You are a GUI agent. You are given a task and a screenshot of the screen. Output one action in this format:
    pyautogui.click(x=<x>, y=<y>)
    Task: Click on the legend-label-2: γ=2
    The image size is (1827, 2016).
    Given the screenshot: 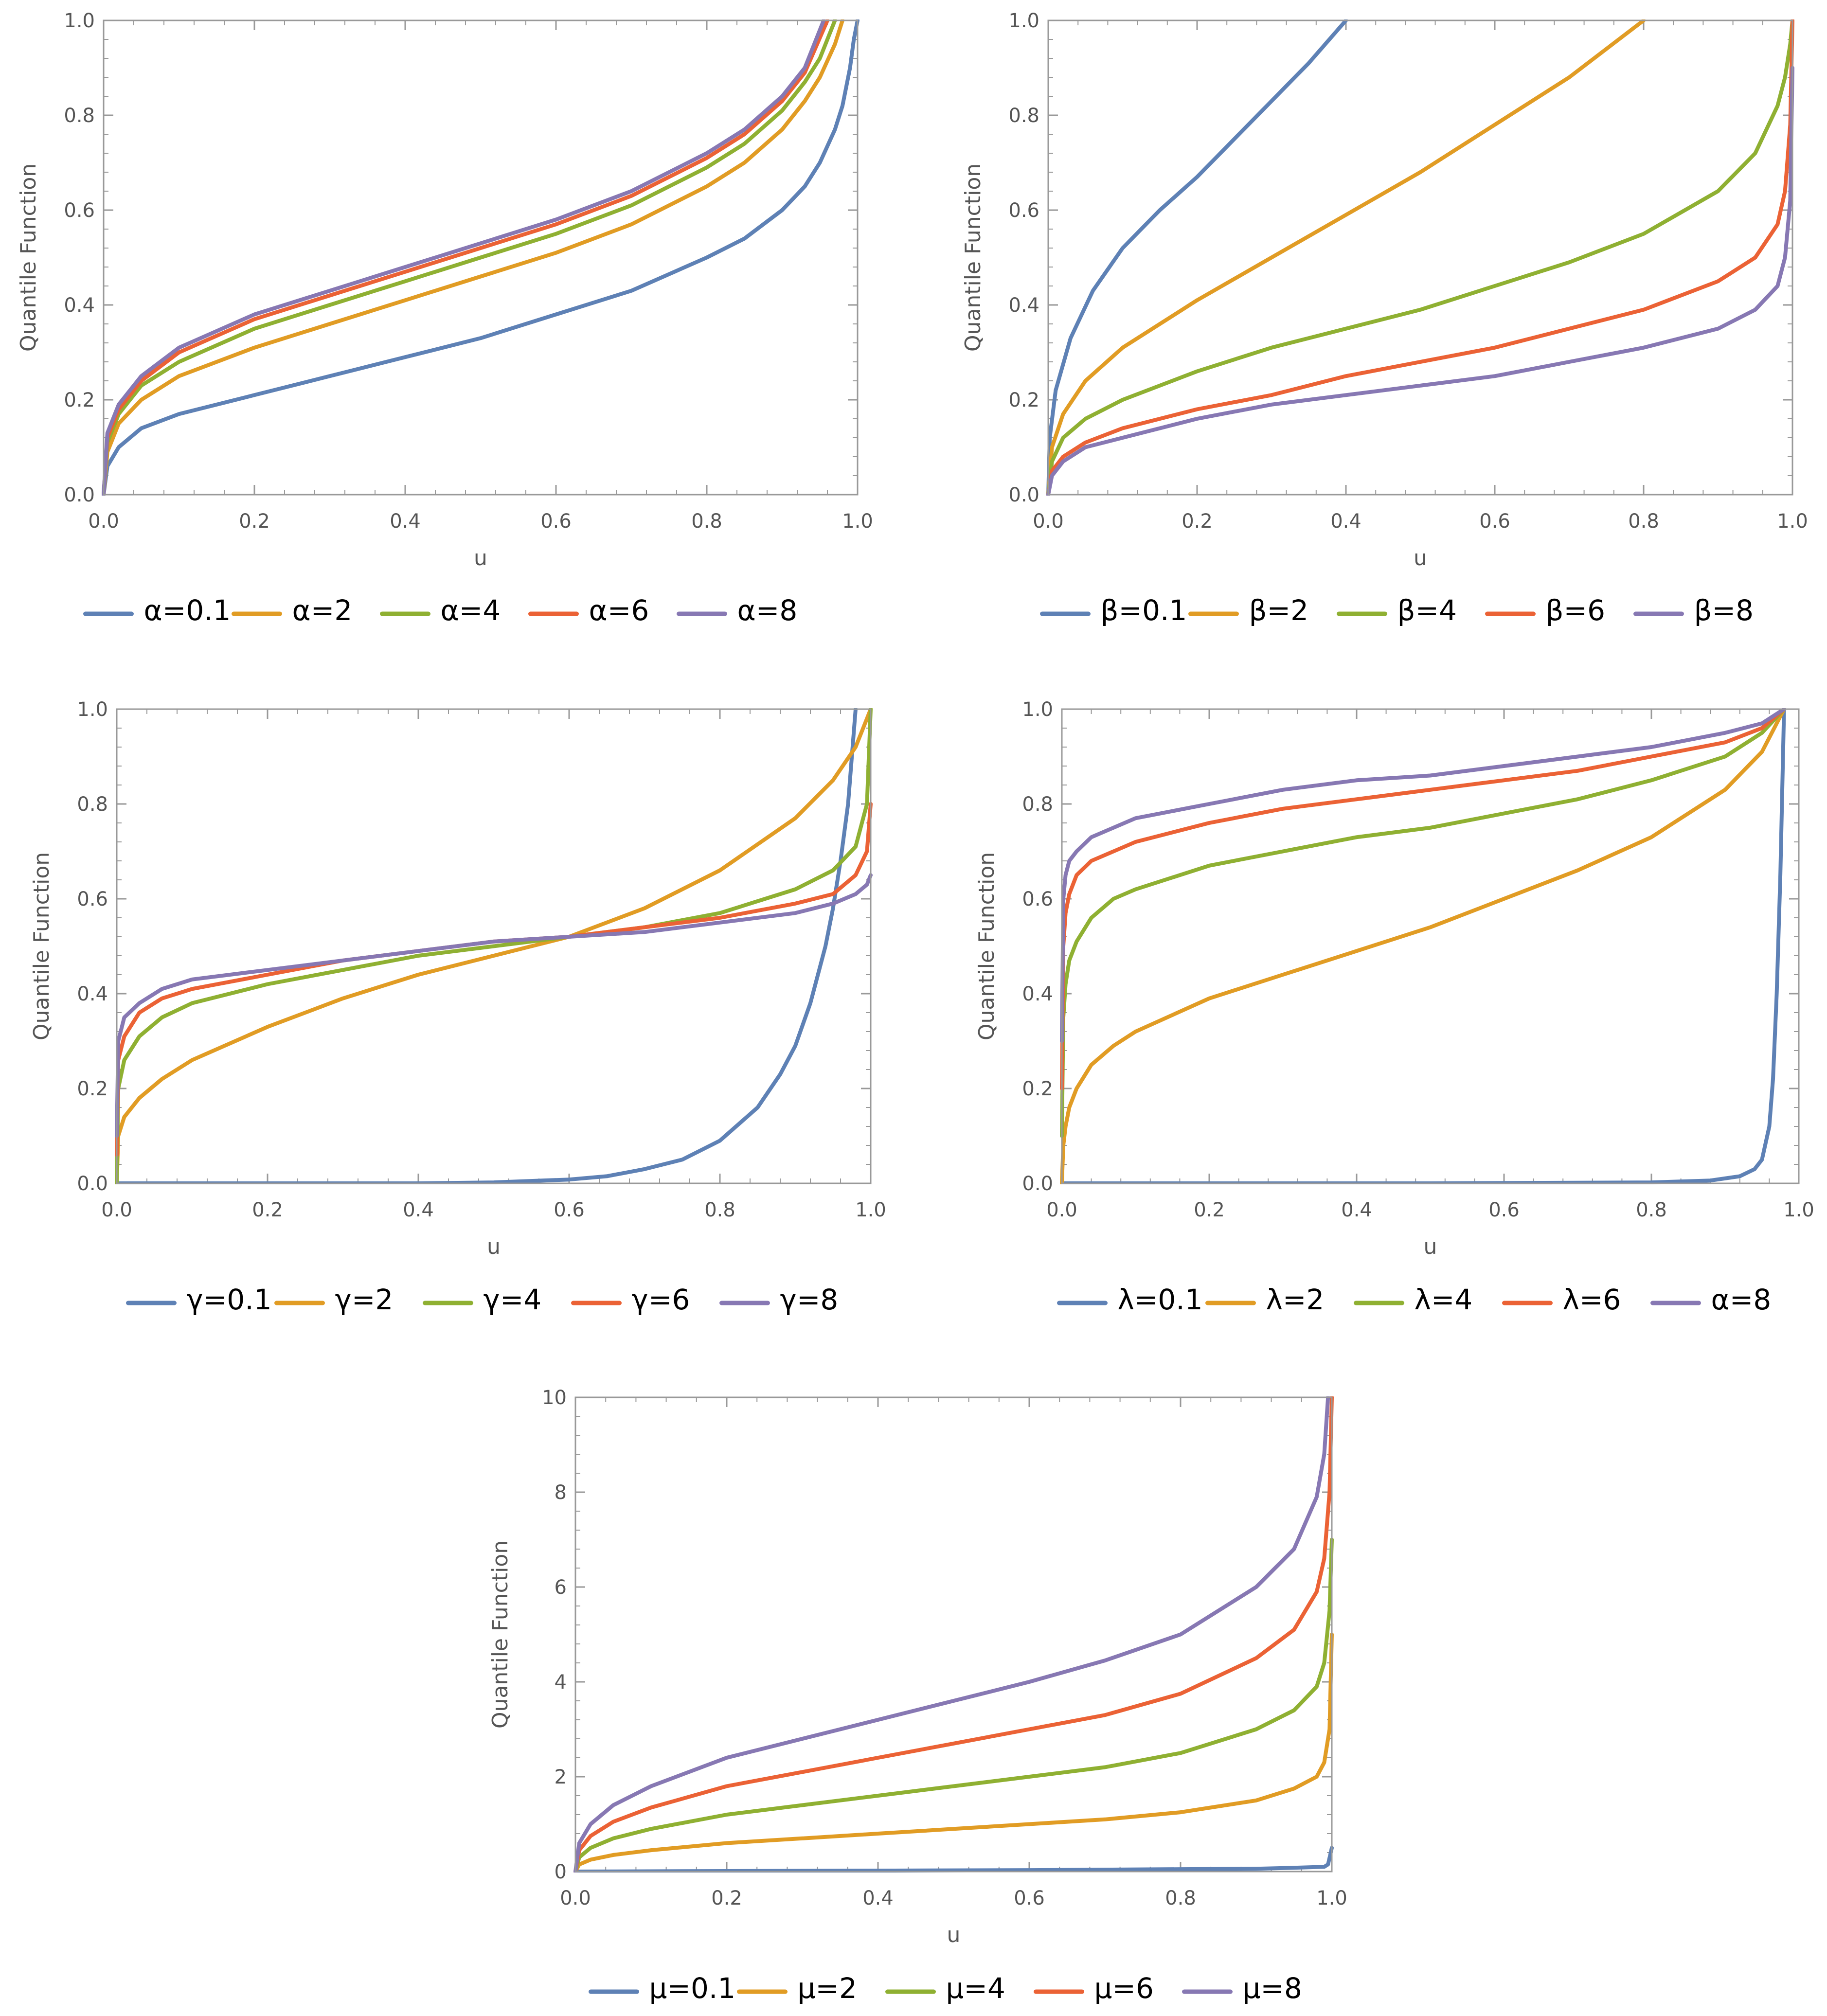 What is the action you would take?
    pyautogui.click(x=364, y=1300)
    